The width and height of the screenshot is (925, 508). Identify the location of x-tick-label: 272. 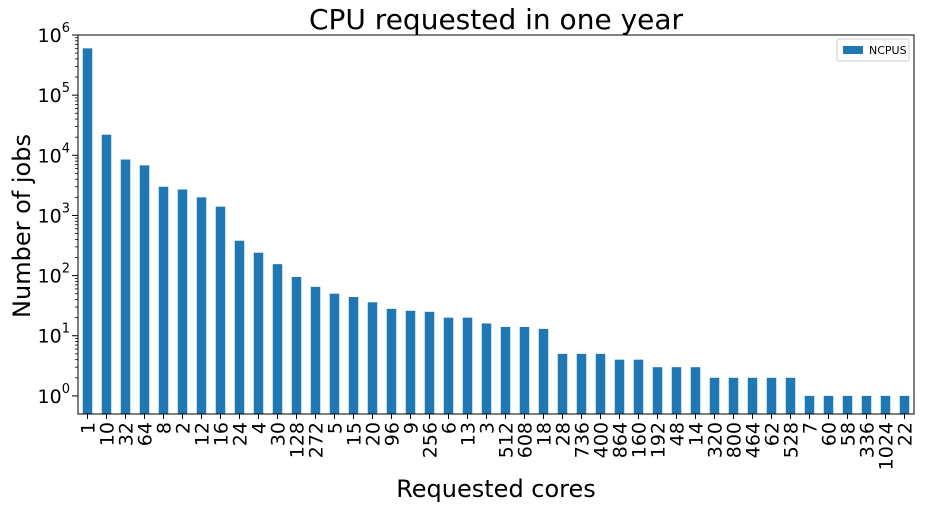
(317, 440).